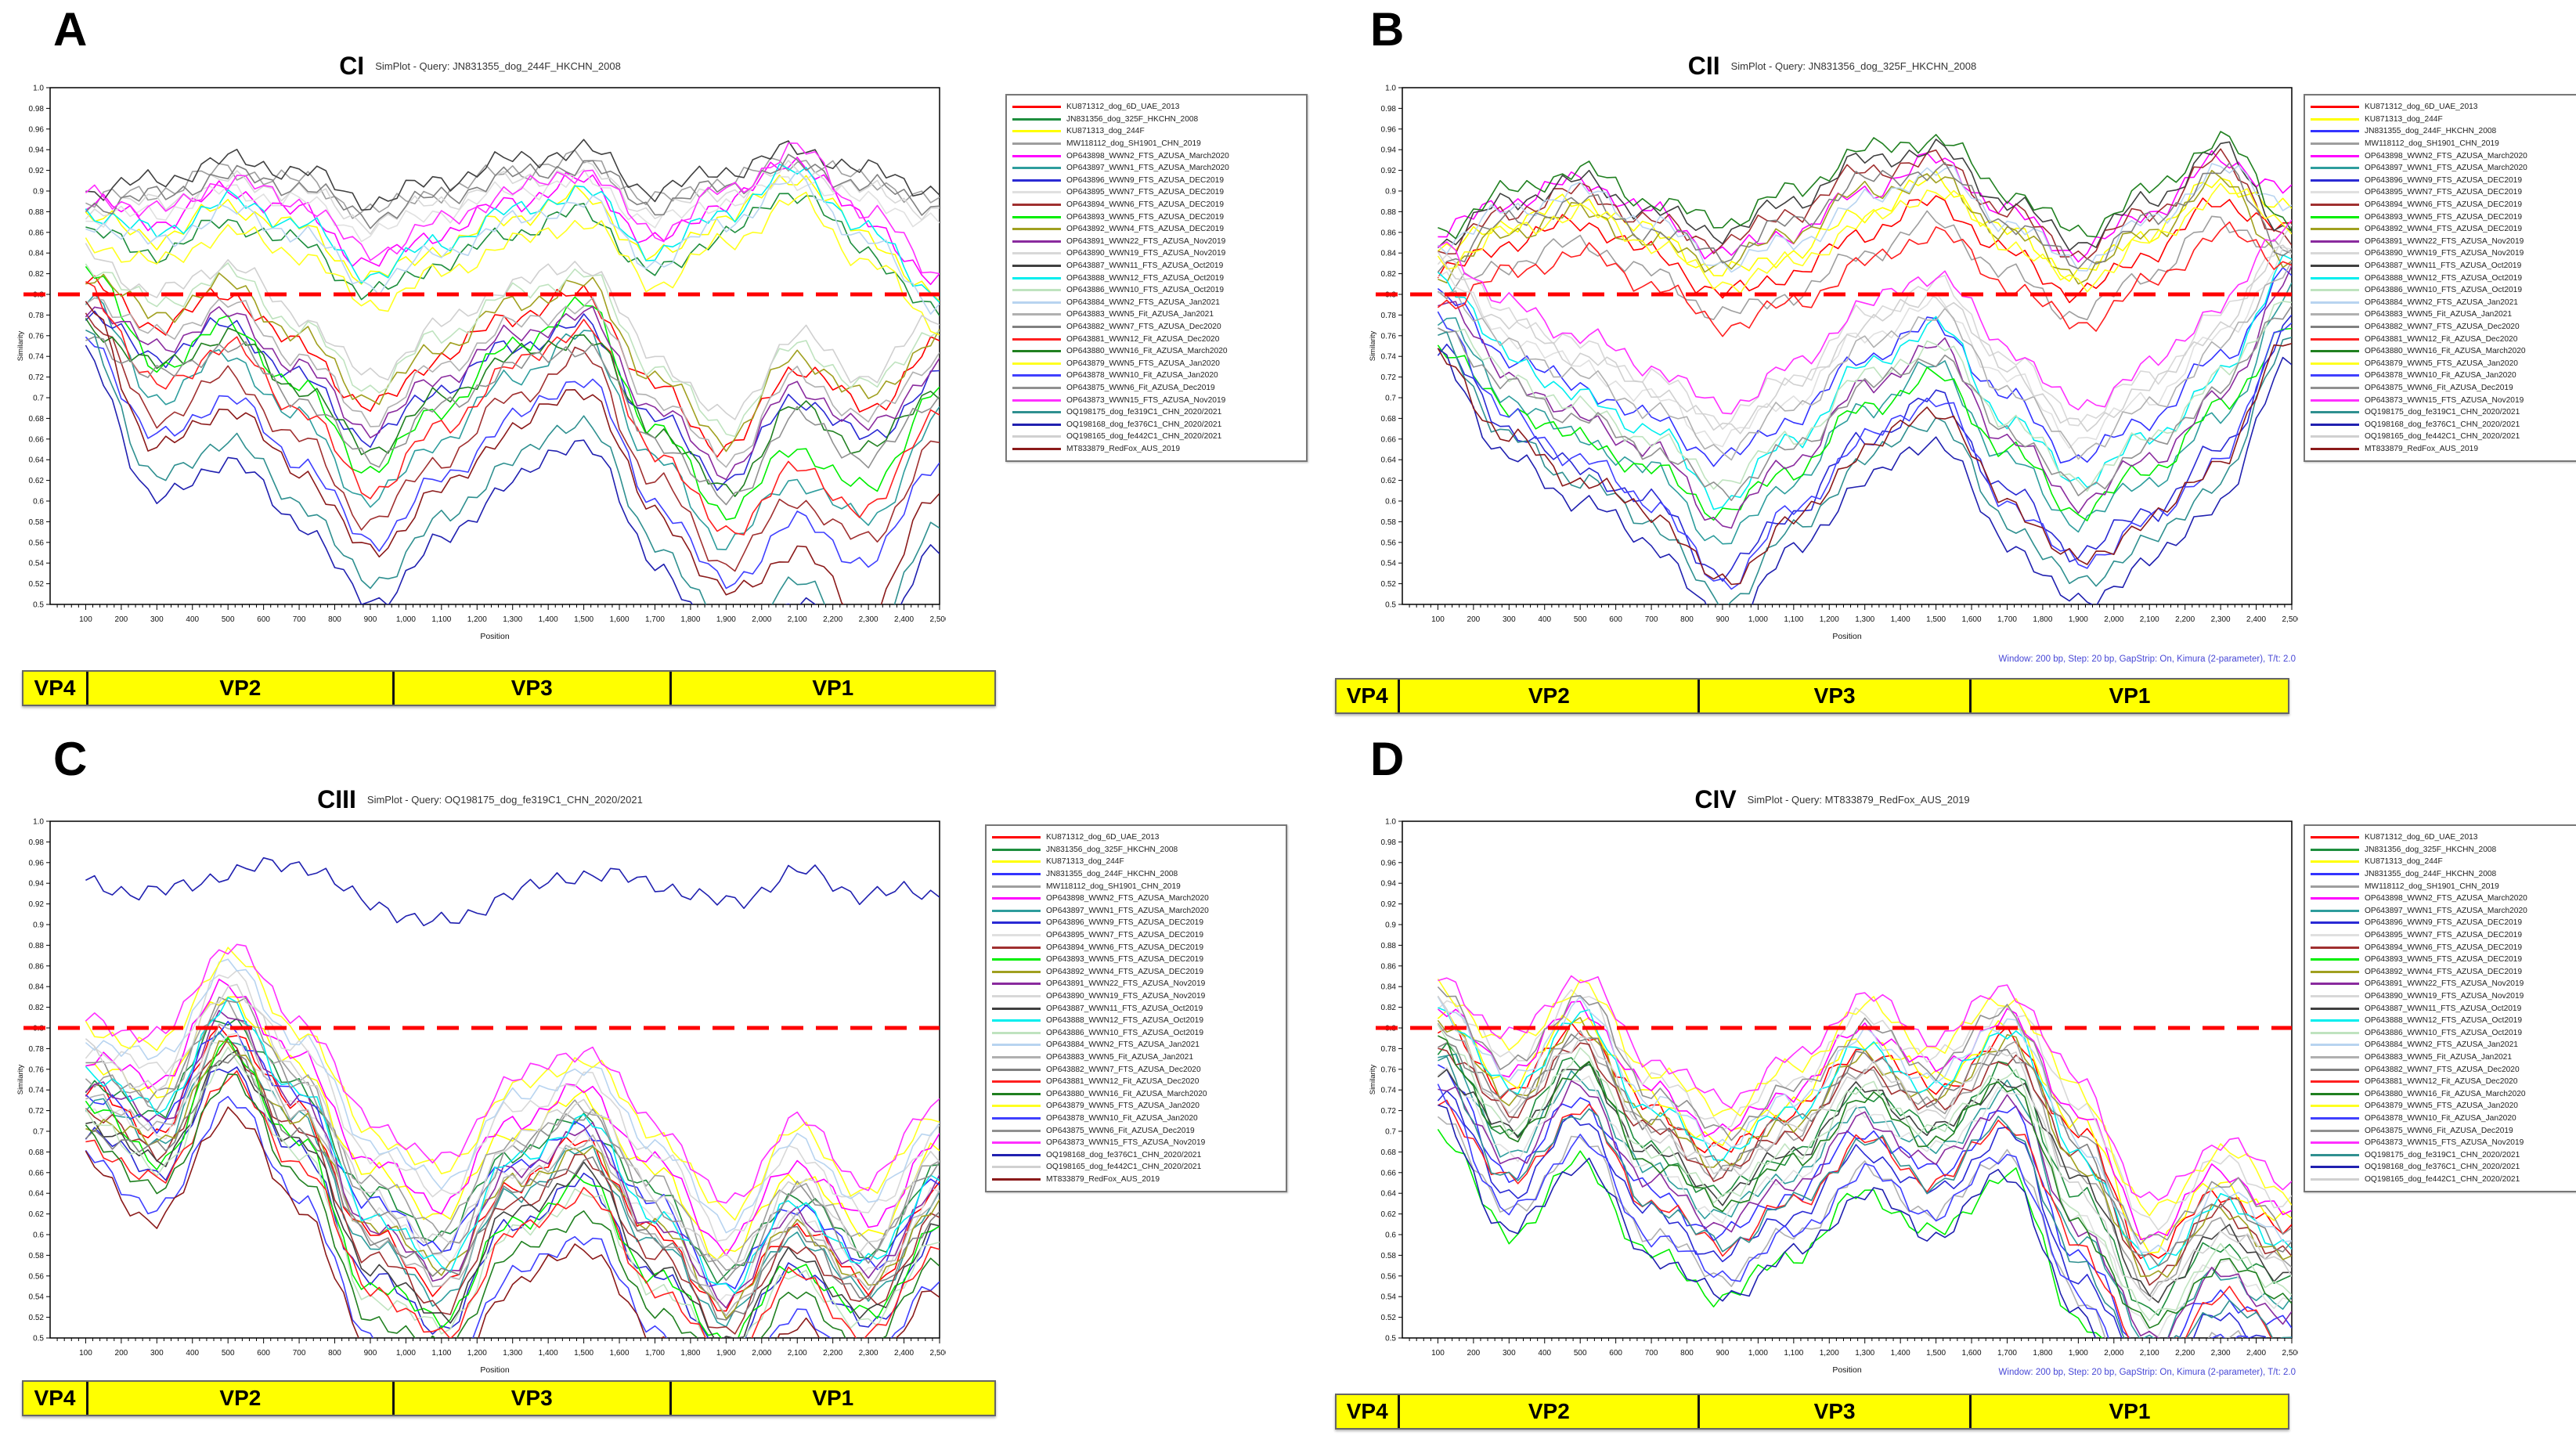  Describe the element at coordinates (2444, 180) in the screenshot. I see `legend-label: OP643896_WWN9_FTS_AZUSA_DEC2019` at that location.